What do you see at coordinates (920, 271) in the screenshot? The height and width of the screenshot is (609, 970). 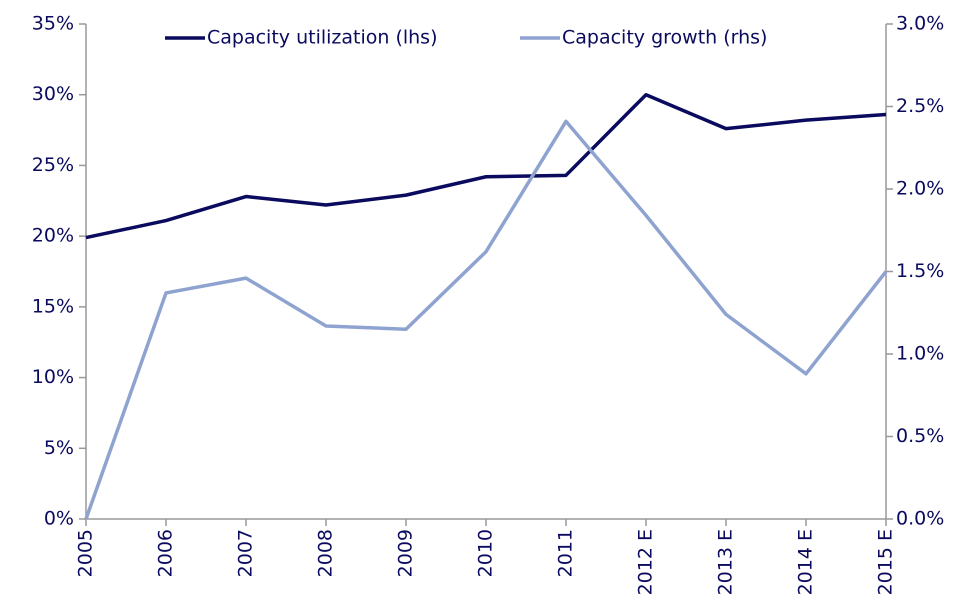 I see `y2-tick-label: 1.5%` at bounding box center [920, 271].